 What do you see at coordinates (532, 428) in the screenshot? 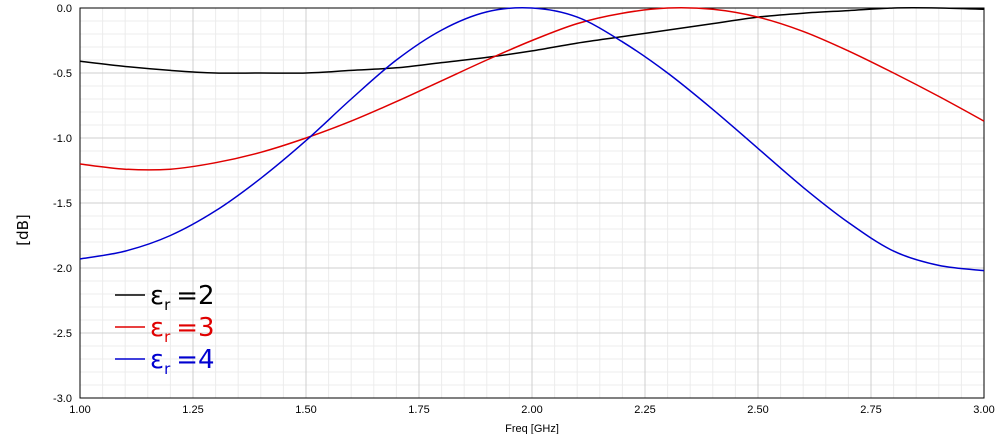
I see `x-axis-label: Freq [GHz]` at bounding box center [532, 428].